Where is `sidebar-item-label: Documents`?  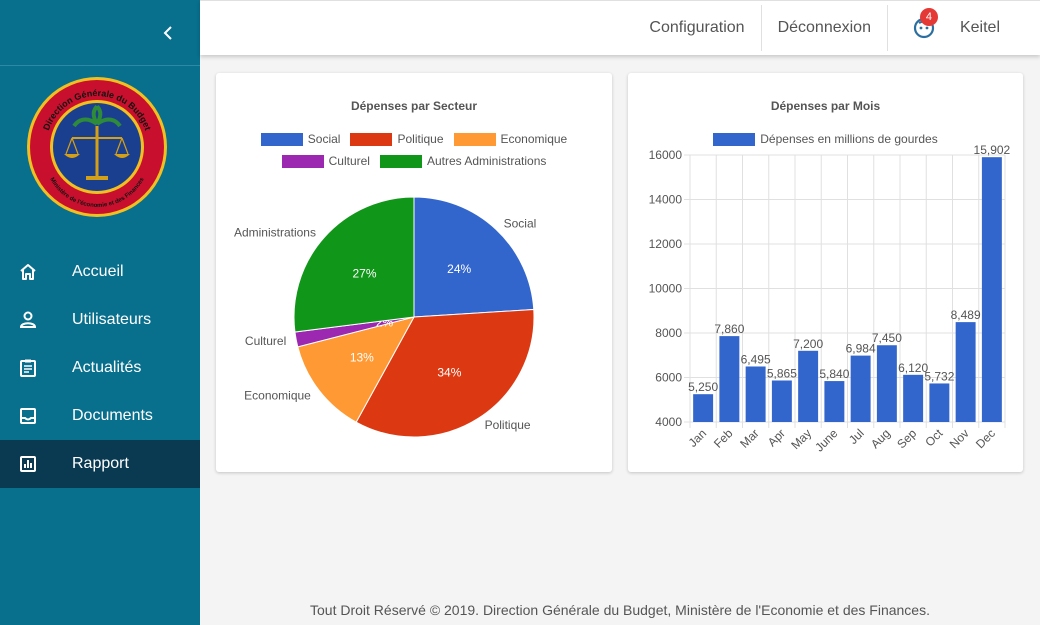
sidebar-item-label: Documents is located at coordinates (112, 415).